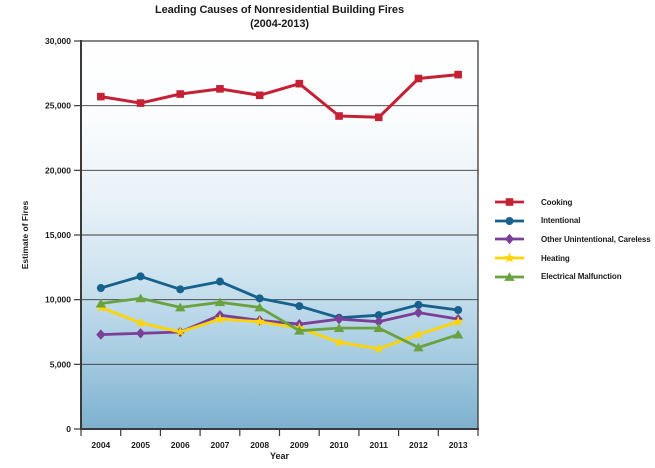 The width and height of the screenshot is (655, 468). What do you see at coordinates (581, 277) in the screenshot?
I see `legend-label-electrical-malfunction: Electrical Malfunction` at bounding box center [581, 277].